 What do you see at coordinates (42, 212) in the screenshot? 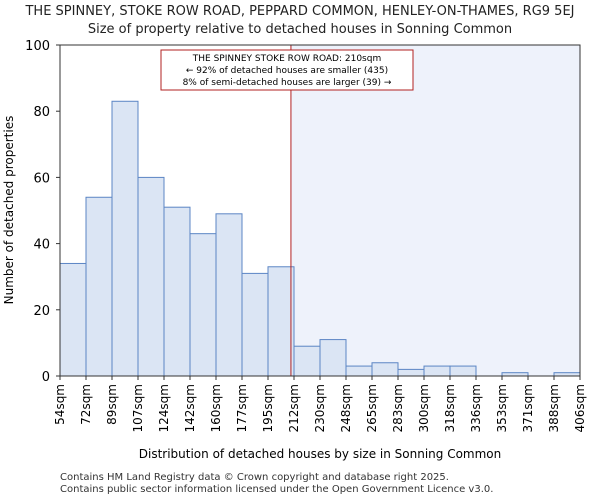
I see `y-axis: 0 20 40 60 80 100` at bounding box center [42, 212].